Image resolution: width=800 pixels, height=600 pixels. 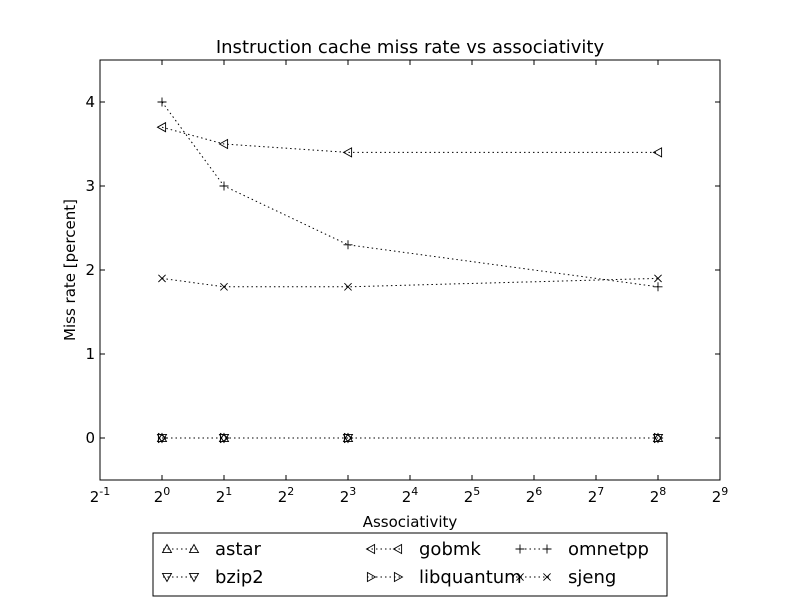 What do you see at coordinates (90, 186) in the screenshot?
I see `y-tick-label: 3` at bounding box center [90, 186].